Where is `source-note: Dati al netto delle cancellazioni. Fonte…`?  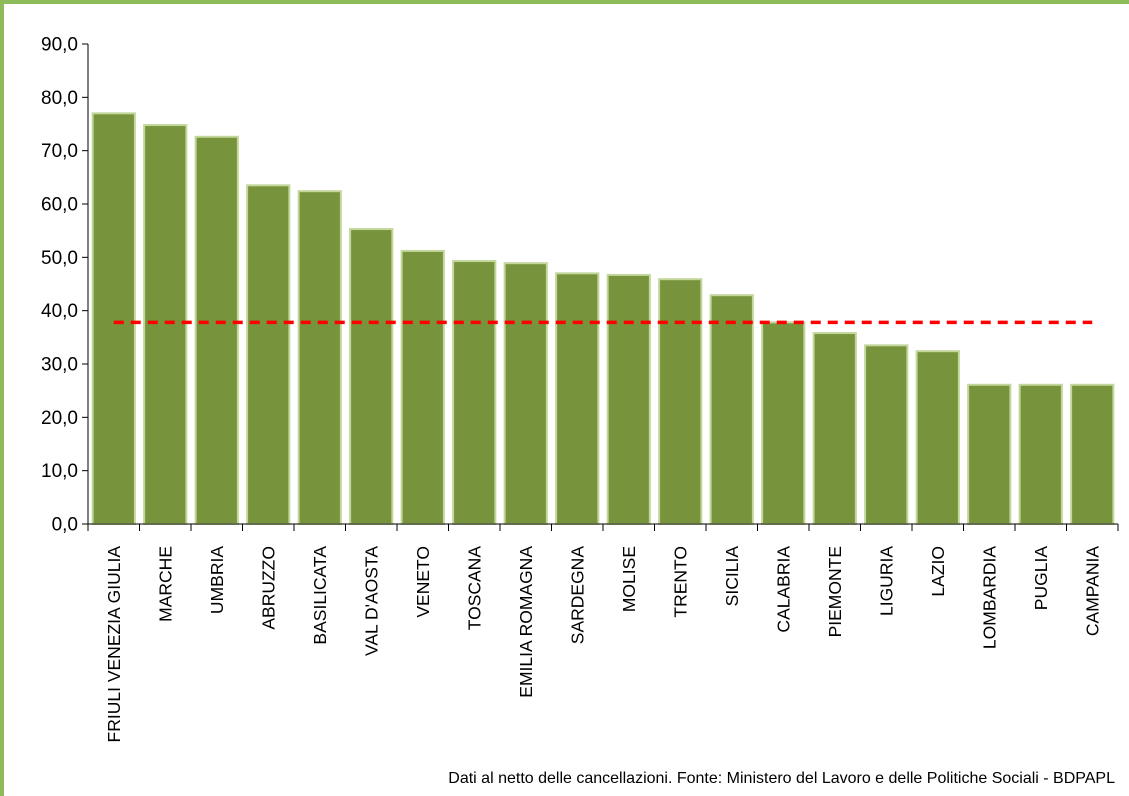
source-note: Dati al netto delle cancellazioni. Fonte… is located at coordinates (781, 778).